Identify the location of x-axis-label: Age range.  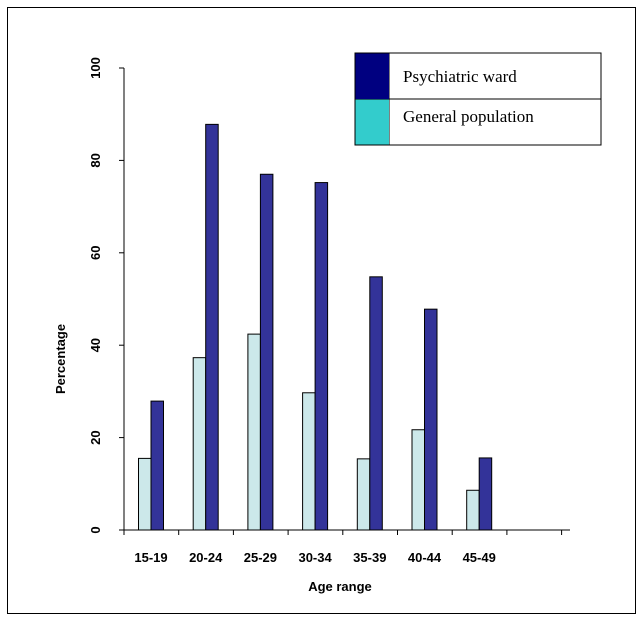
(340, 586).